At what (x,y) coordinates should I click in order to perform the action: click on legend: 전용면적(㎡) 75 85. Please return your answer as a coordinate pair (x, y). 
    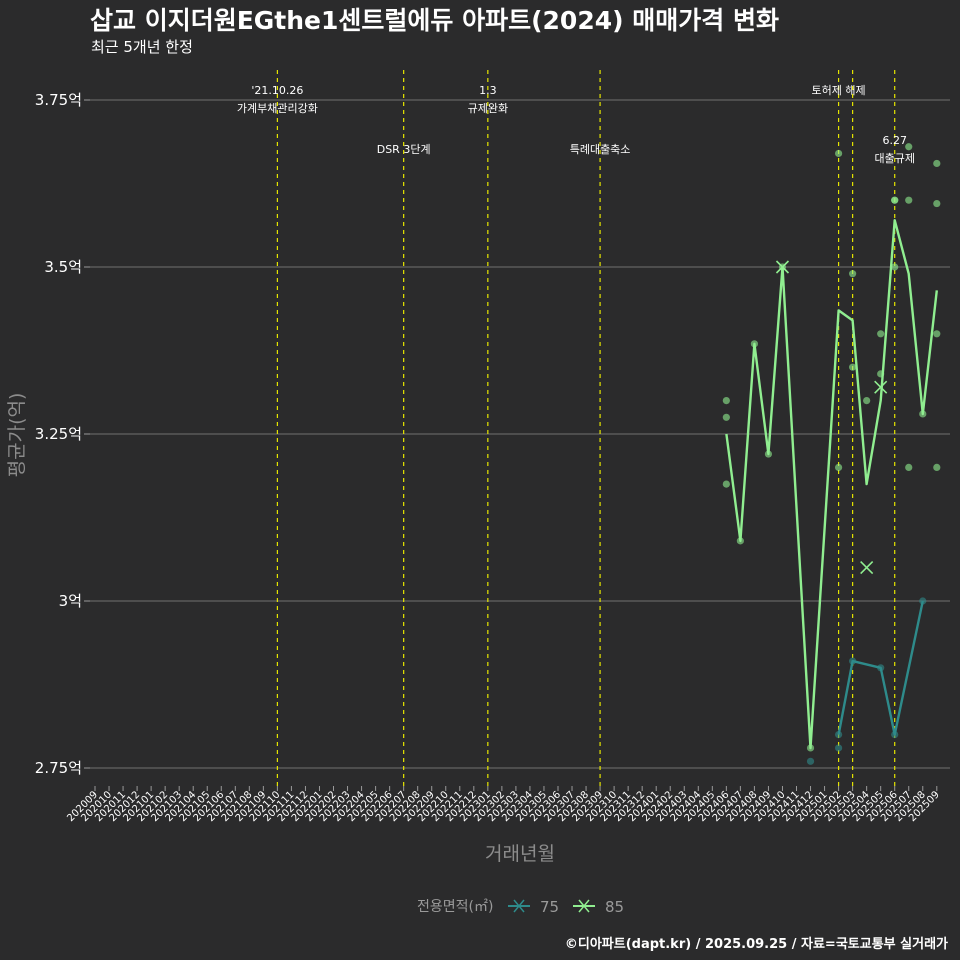
    Looking at the image, I should click on (520, 907).